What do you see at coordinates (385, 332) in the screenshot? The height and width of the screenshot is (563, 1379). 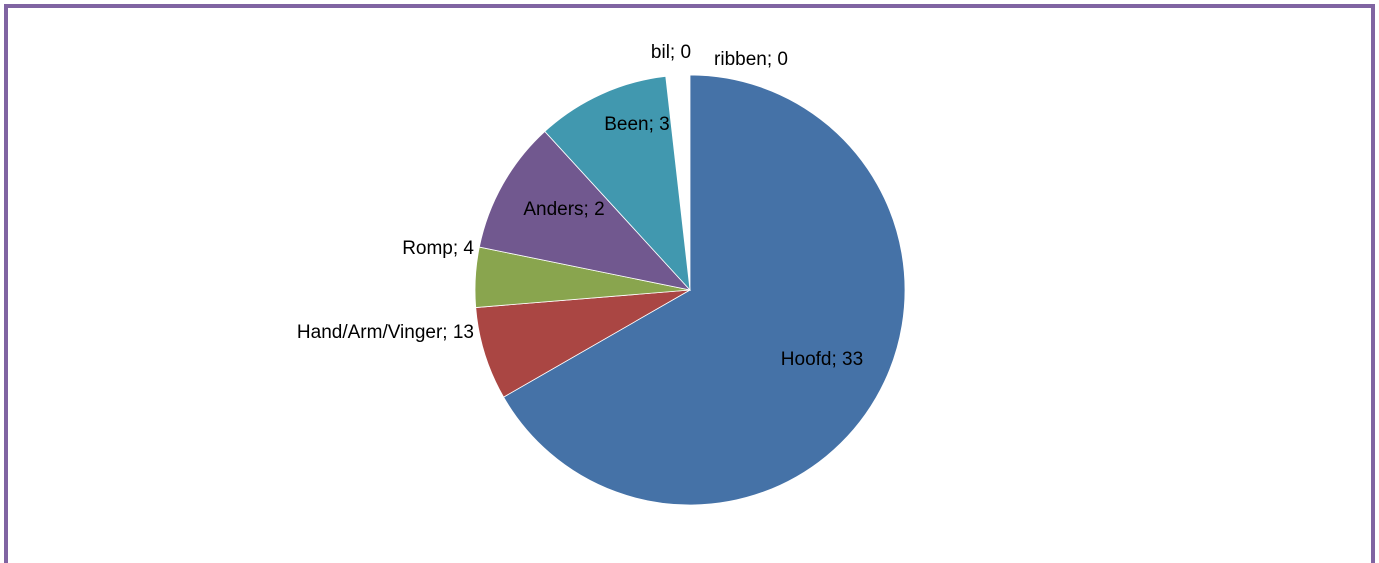 I see `label-hand-arm-vinger: Hand/Arm/Vinger; 13` at bounding box center [385, 332].